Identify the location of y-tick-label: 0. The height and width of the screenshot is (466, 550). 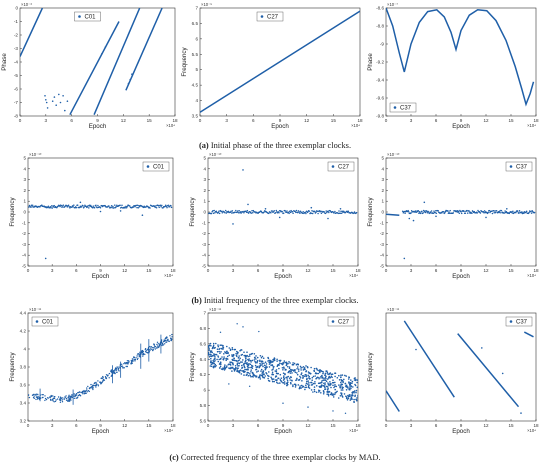
(24, 212).